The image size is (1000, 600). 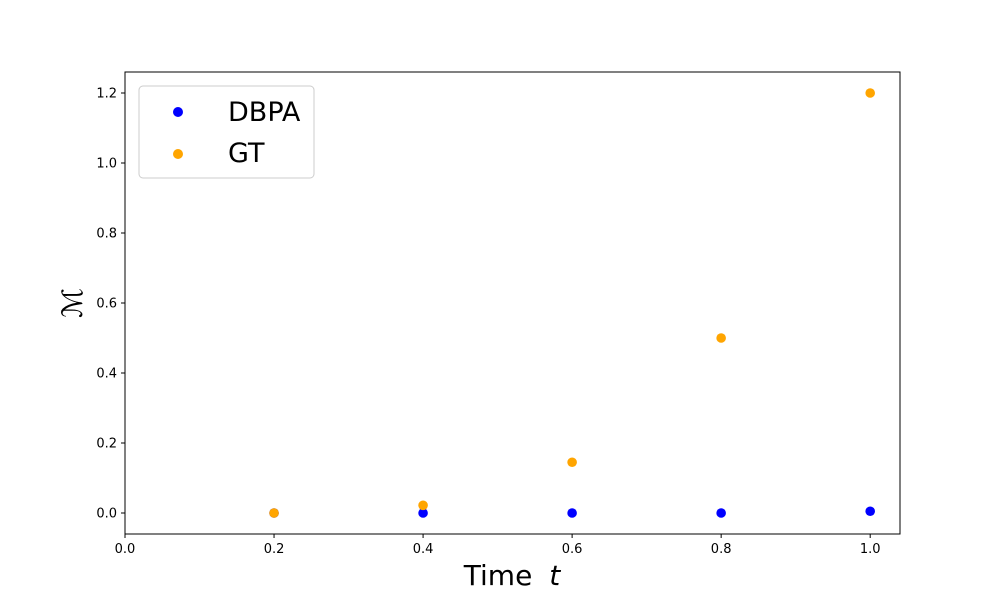 I want to click on legend-marker-gt, so click(x=178, y=154).